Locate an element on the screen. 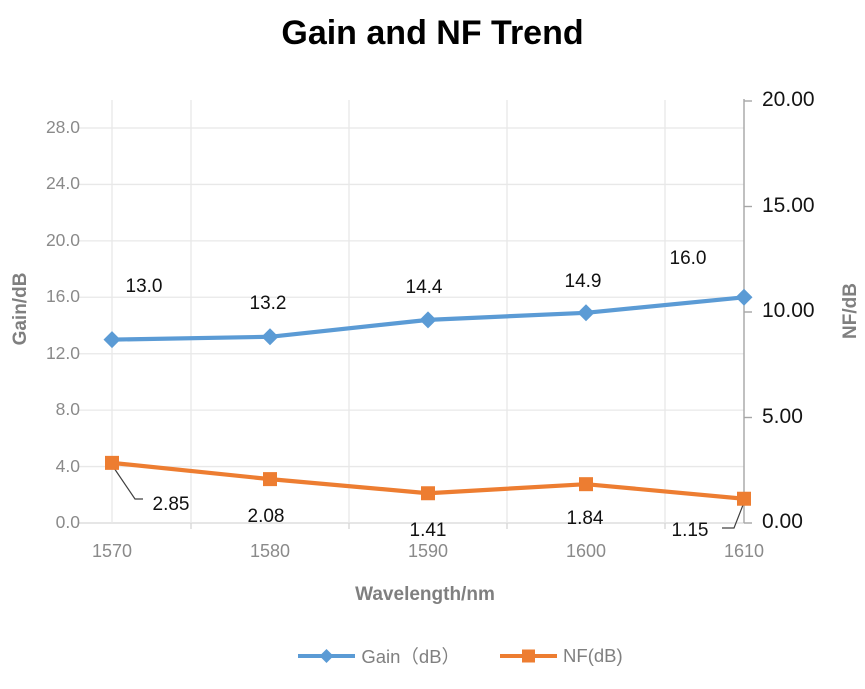  left-axis-tick-label: 28.0 is located at coordinates (62, 127).